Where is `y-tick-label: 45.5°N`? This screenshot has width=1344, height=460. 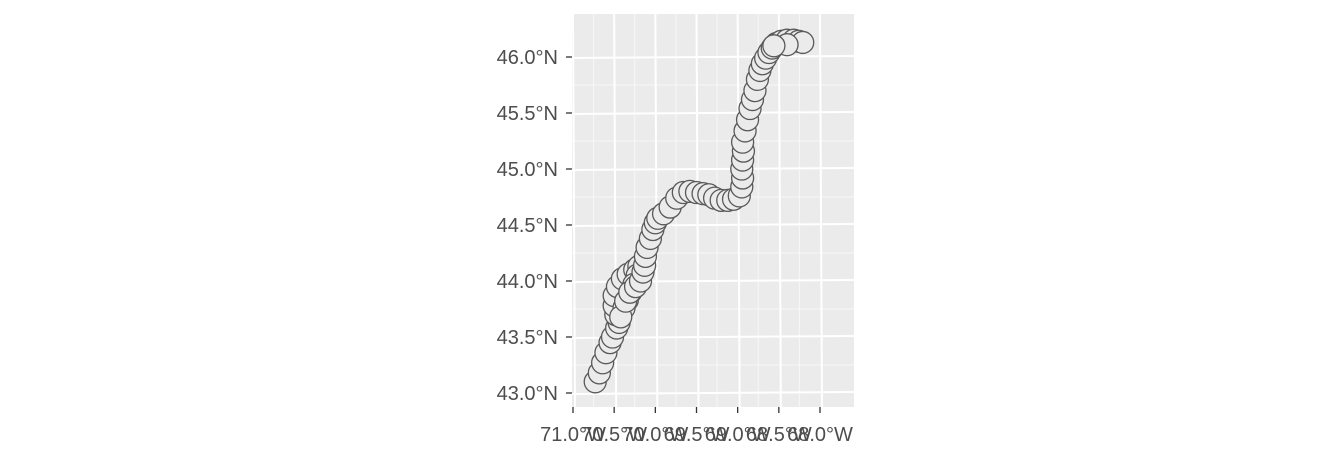 y-tick-label: 45.5°N is located at coordinates (527, 114).